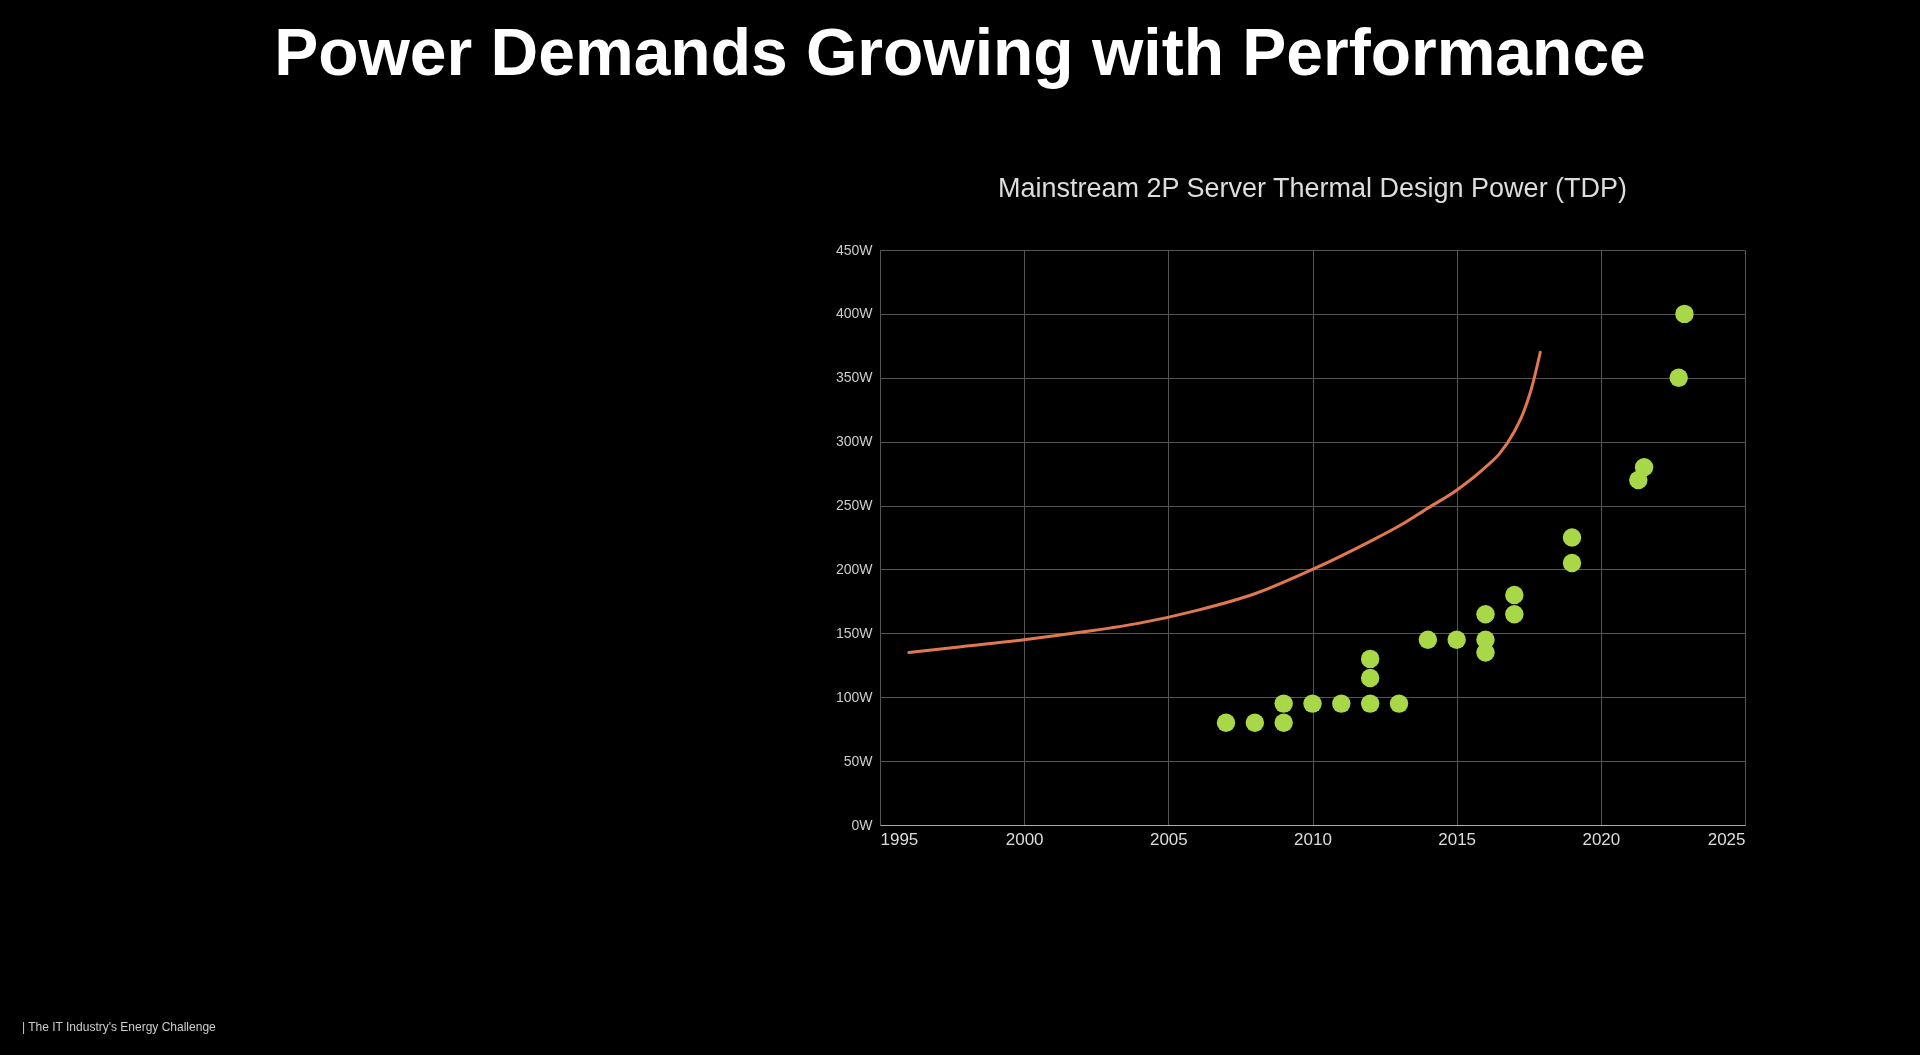 This screenshot has width=1920, height=1055. What do you see at coordinates (1601, 839) in the screenshot?
I see `x-tick-label: 2020` at bounding box center [1601, 839].